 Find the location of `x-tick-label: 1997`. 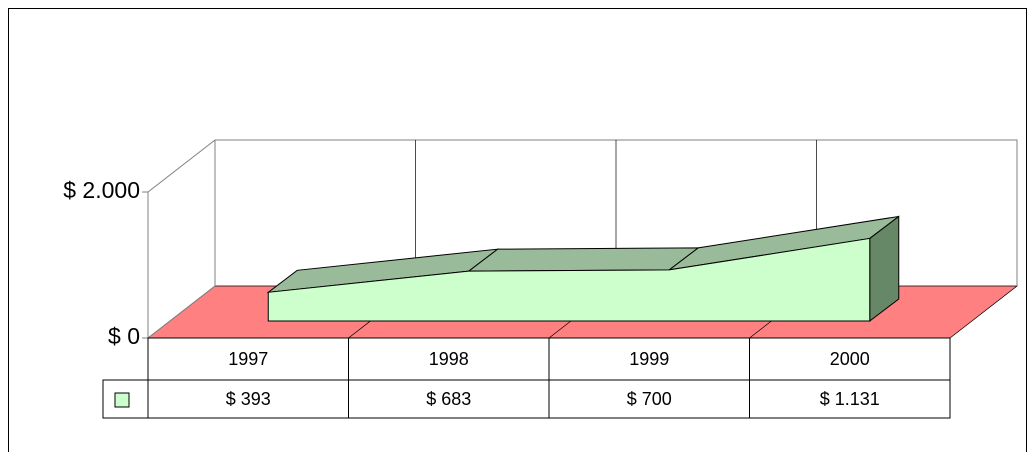

x-tick-label: 1997 is located at coordinates (248, 359).